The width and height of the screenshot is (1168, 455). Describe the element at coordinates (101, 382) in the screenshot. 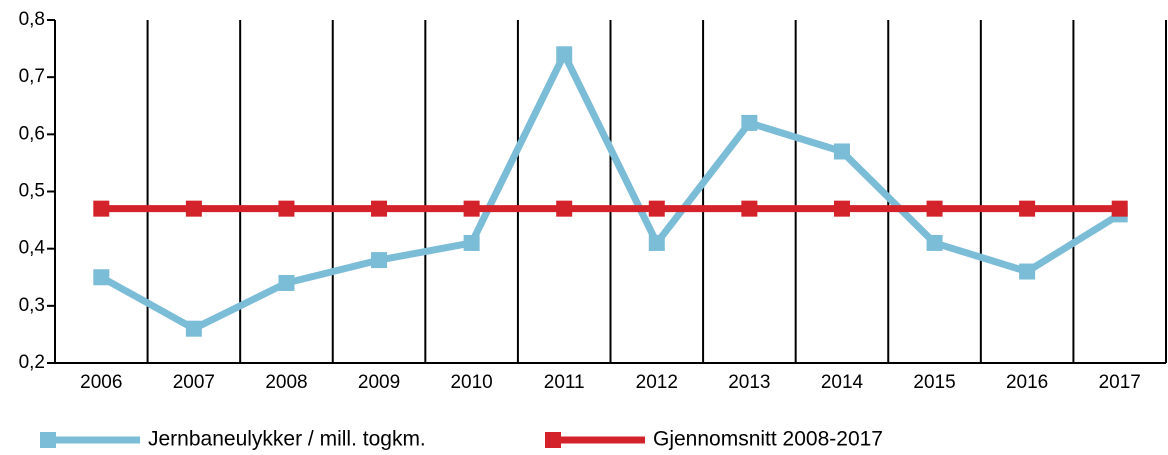

I see `x-tick-label: 2006` at that location.